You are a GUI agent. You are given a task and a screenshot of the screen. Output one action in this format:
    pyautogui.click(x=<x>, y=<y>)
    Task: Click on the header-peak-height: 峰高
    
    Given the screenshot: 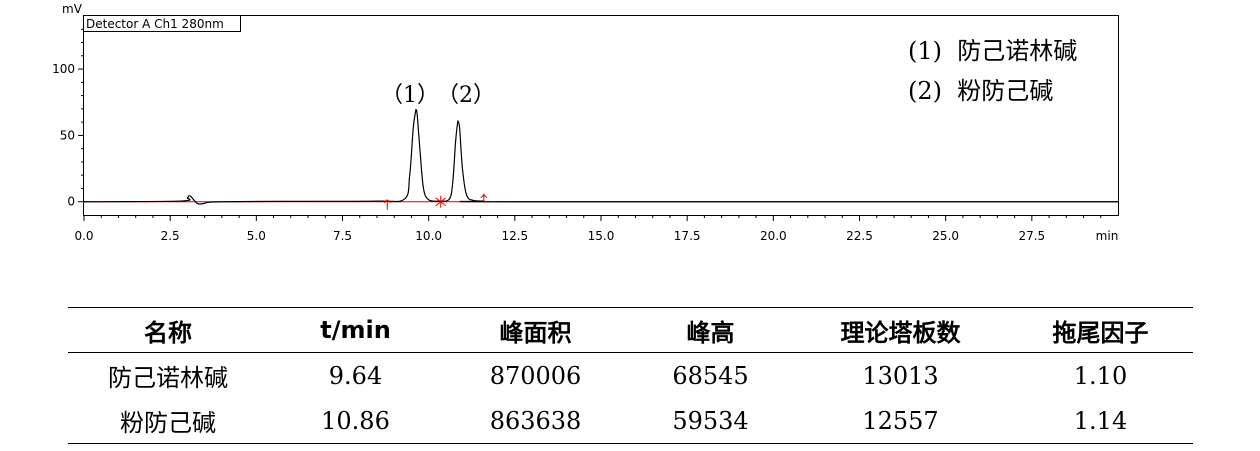 What is the action you would take?
    pyautogui.click(x=710, y=330)
    